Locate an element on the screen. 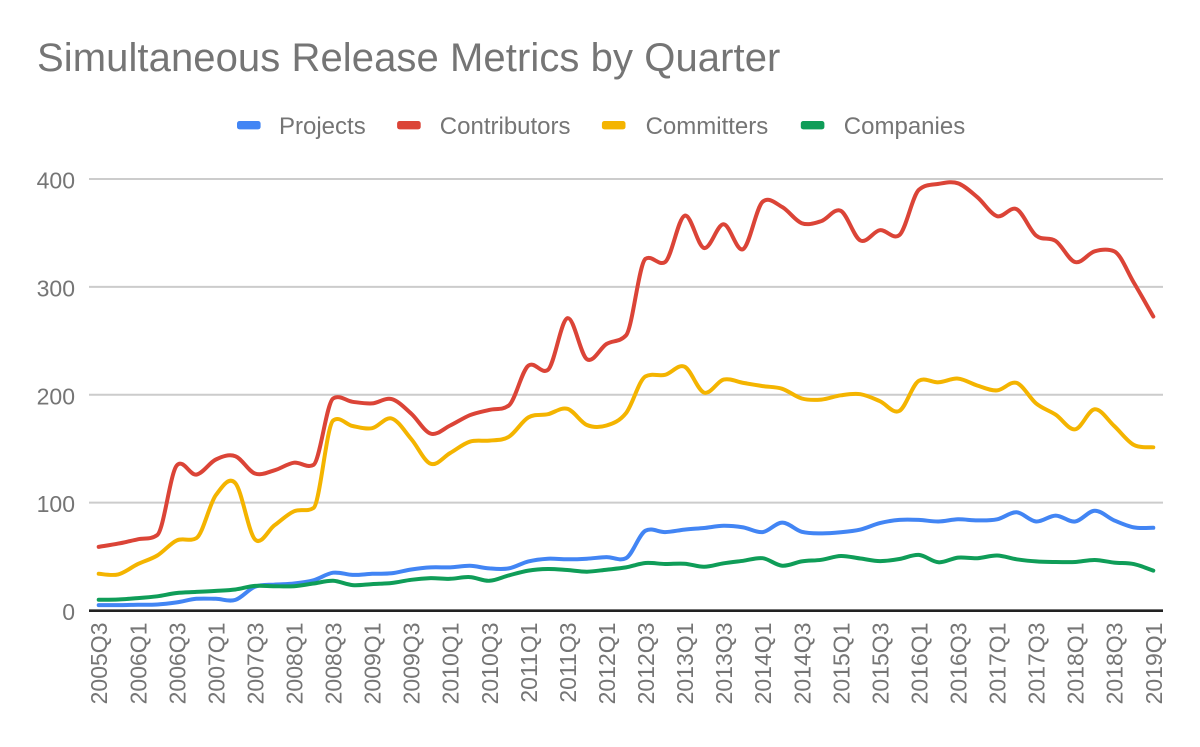 The width and height of the screenshot is (1200, 747). svg-text: 2019Q1 is located at coordinates (1154, 664).